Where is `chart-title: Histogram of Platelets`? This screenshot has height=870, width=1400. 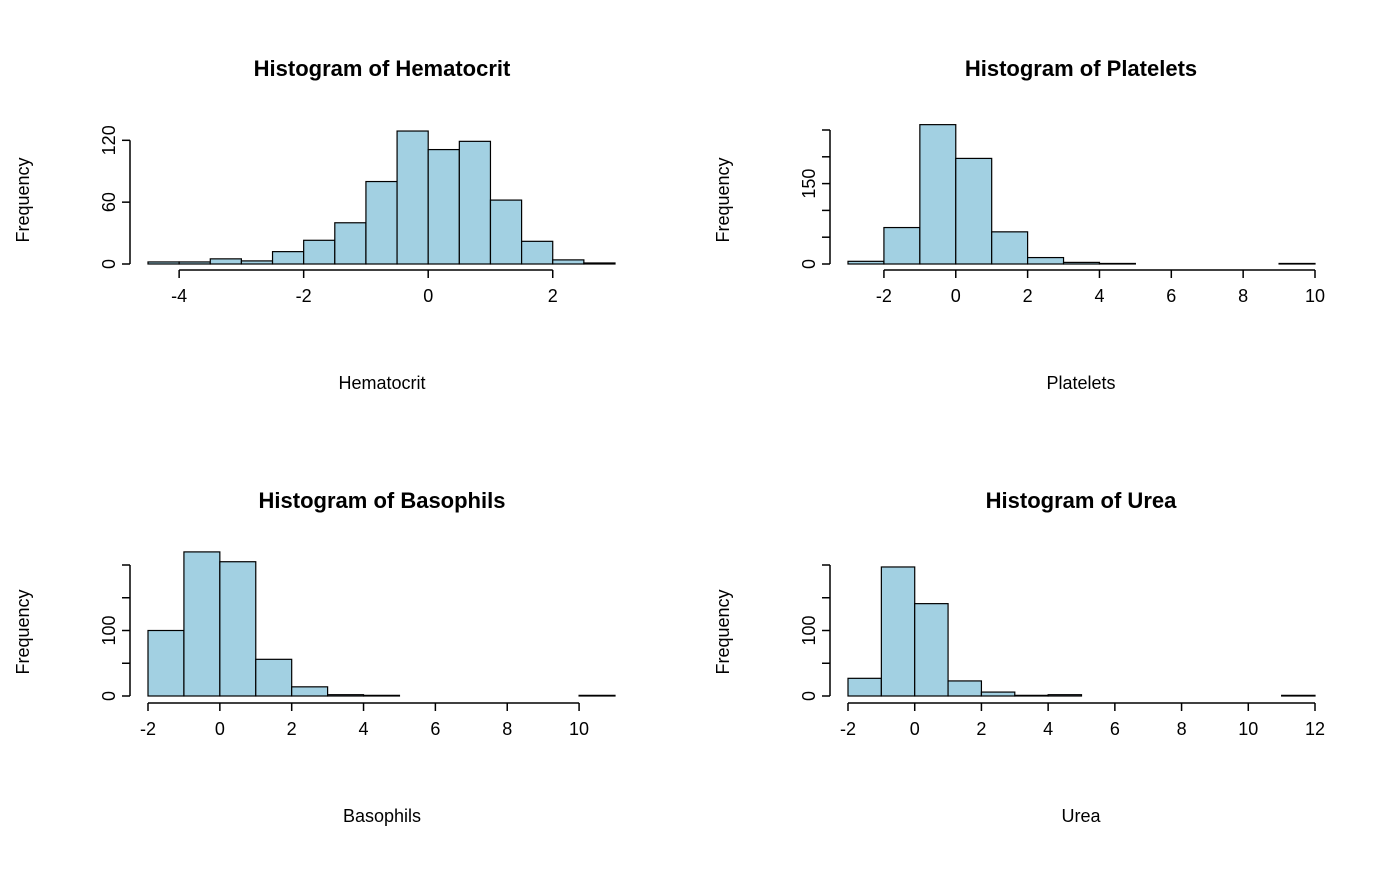 chart-title: Histogram of Platelets is located at coordinates (1081, 68).